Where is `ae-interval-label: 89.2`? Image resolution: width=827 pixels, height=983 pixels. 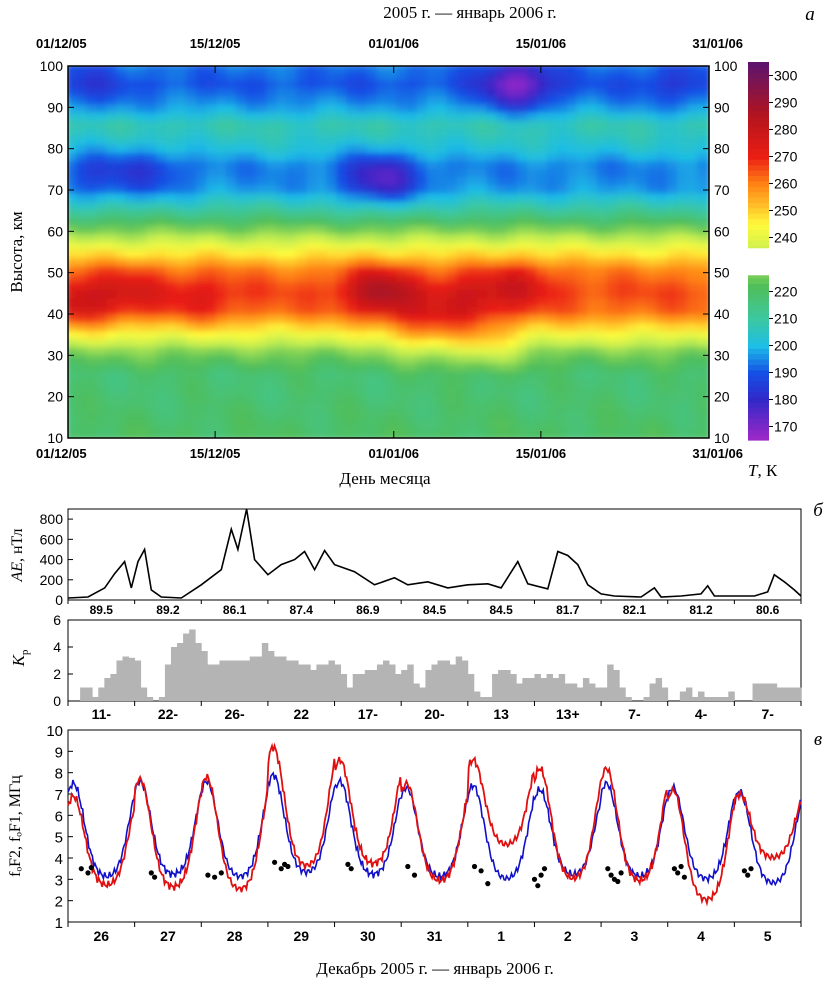 ae-interval-label: 89.2 is located at coordinates (168, 610).